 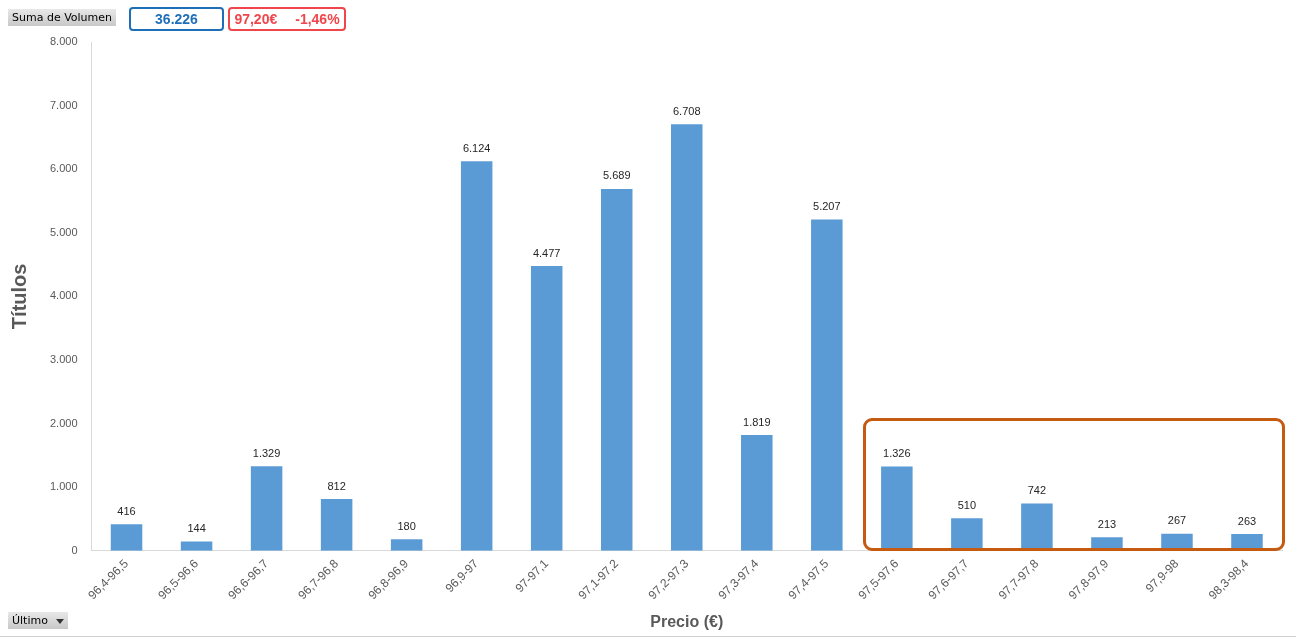 What do you see at coordinates (74, 549) in the screenshot?
I see `y-tick-label: 0` at bounding box center [74, 549].